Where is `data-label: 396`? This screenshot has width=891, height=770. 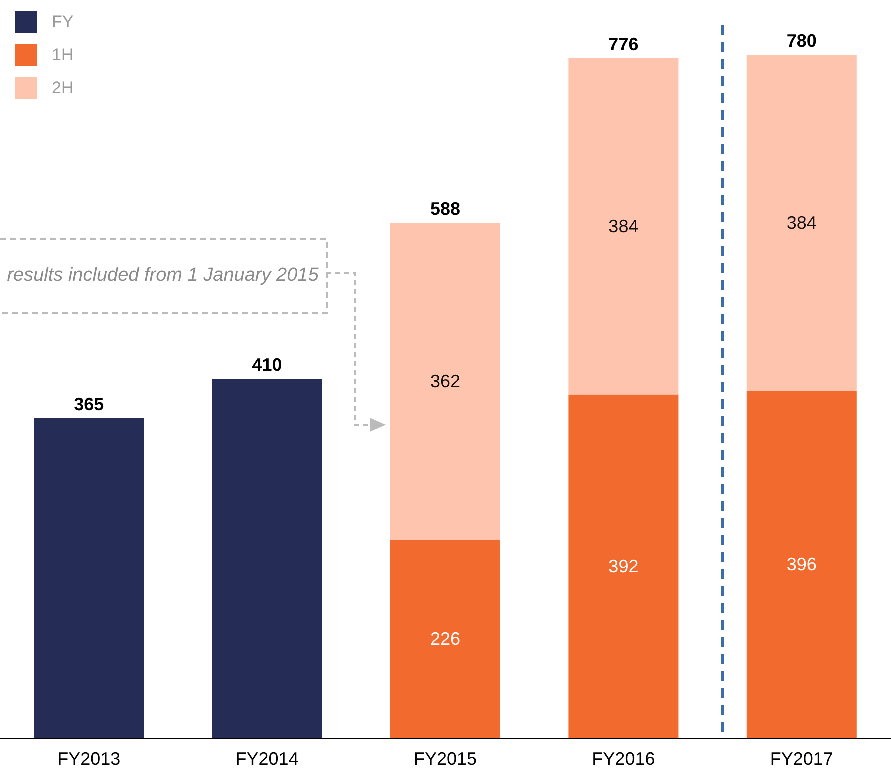 data-label: 396 is located at coordinates (801, 564).